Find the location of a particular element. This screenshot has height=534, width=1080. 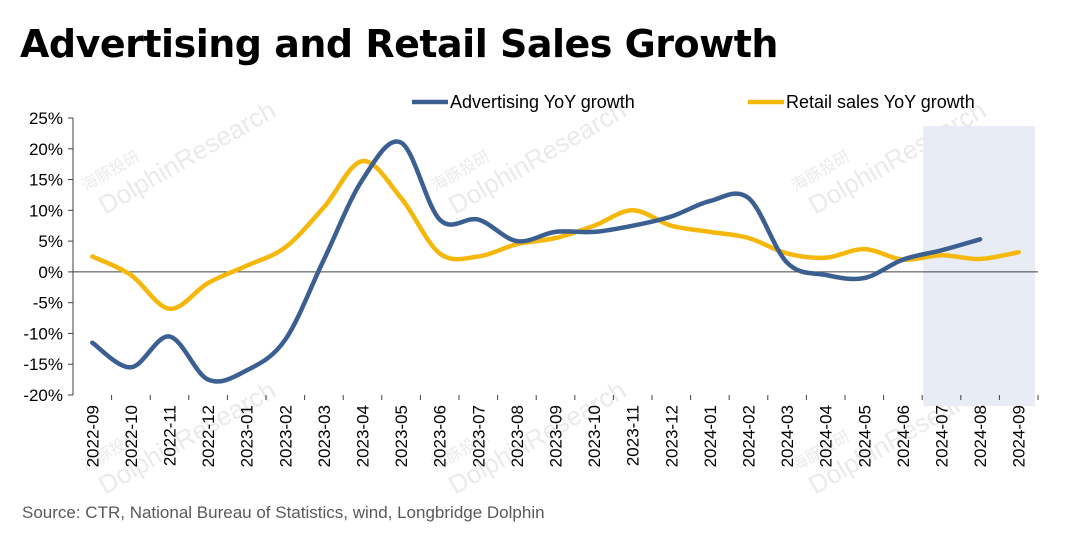

highlight-shaded-region is located at coordinates (979, 266).